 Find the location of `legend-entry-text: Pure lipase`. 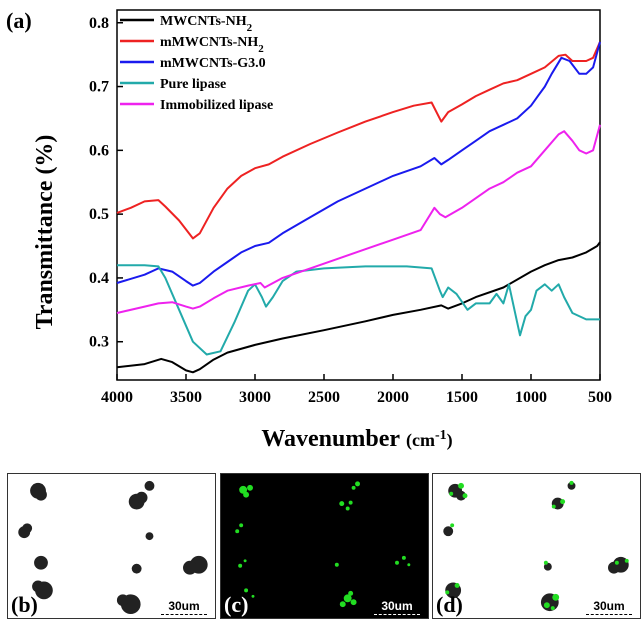

legend-entry-text: Pure lipase is located at coordinates (193, 84).